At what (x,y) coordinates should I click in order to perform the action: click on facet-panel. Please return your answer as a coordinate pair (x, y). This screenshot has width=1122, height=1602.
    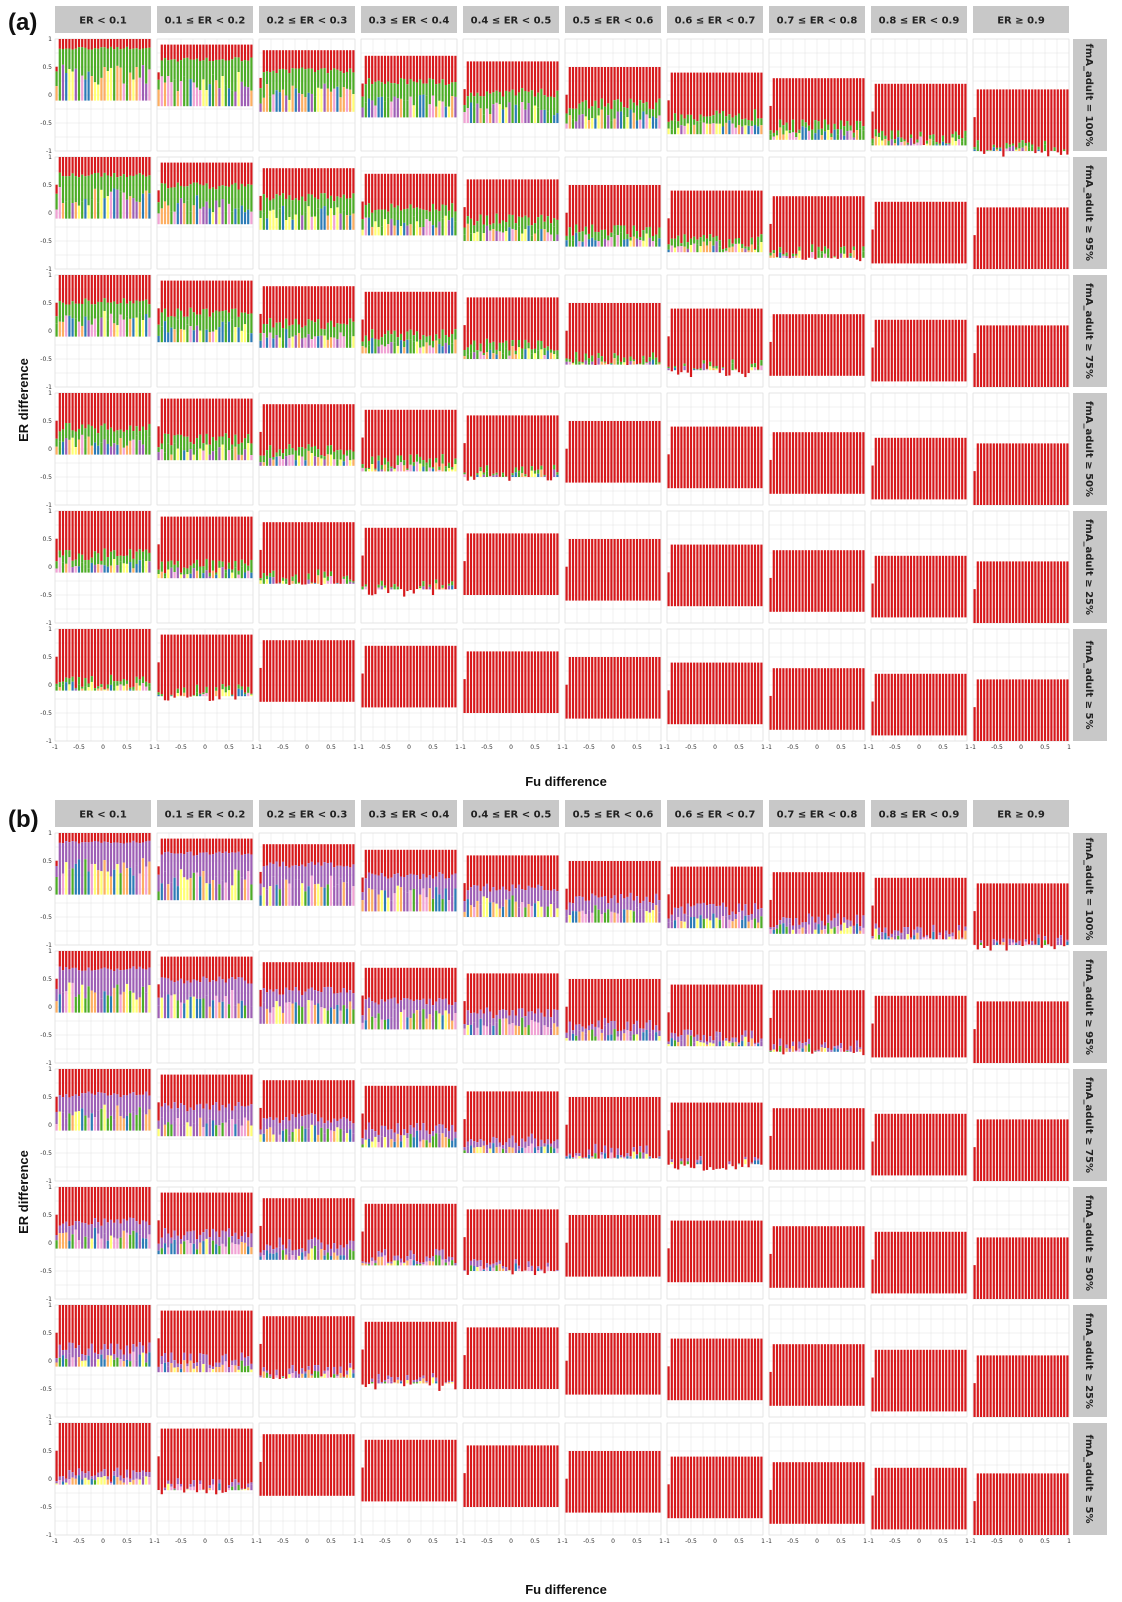
    Looking at the image, I should click on (205, 685).